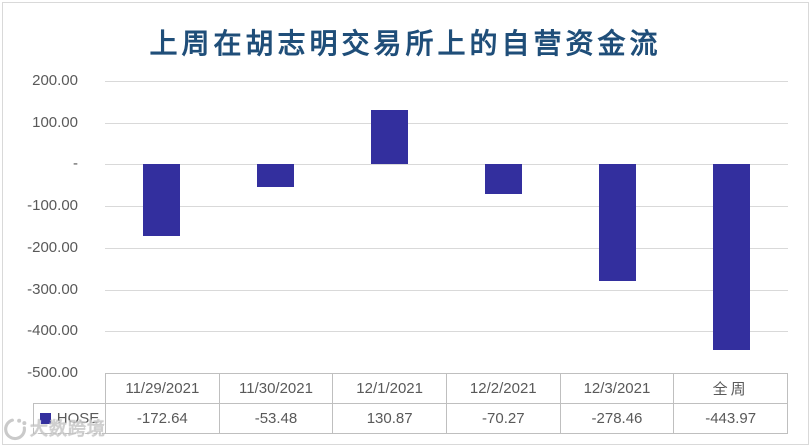  I want to click on legend-swatch-icon, so click(45, 418).